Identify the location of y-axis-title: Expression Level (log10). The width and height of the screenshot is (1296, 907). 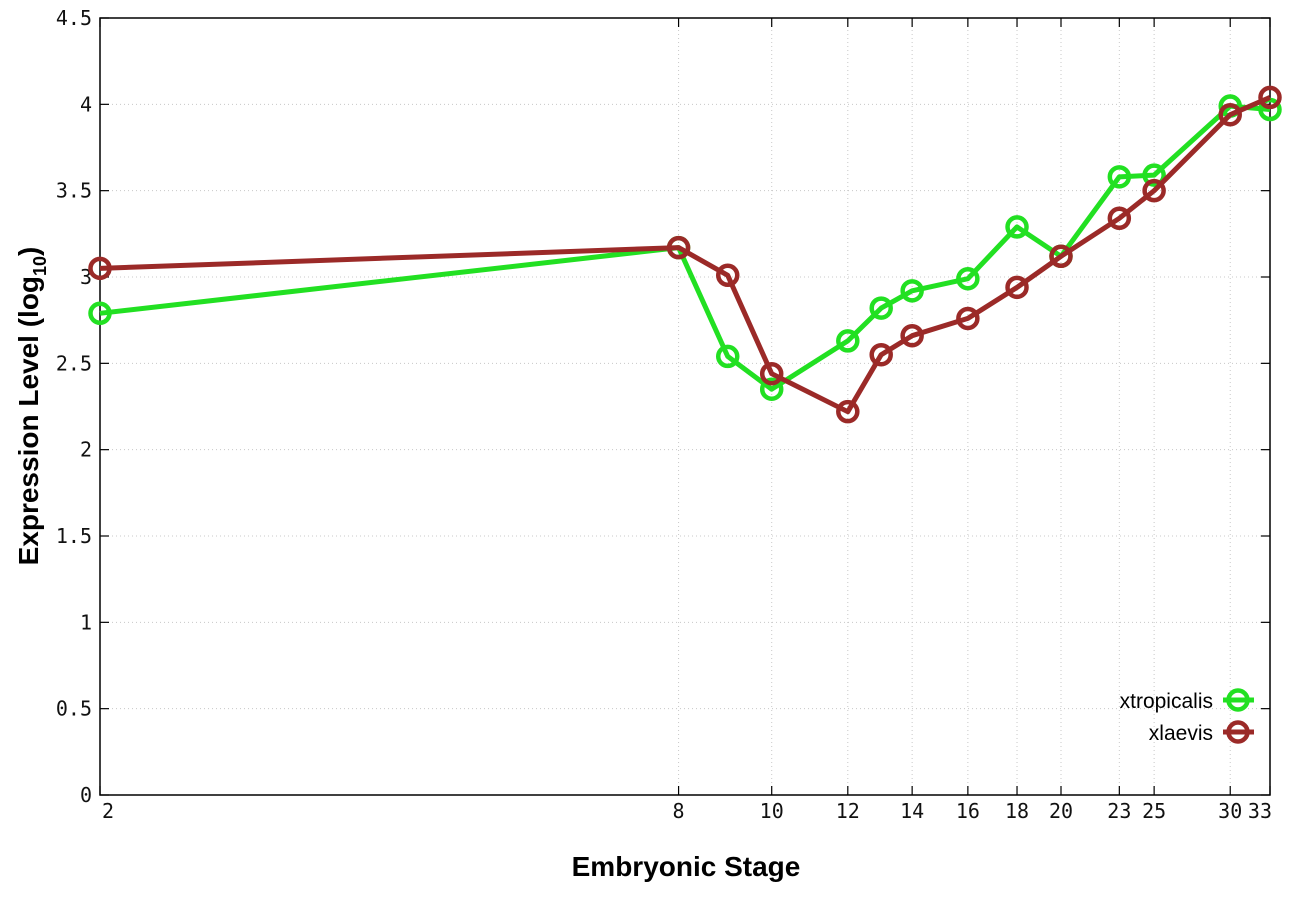
(31, 406).